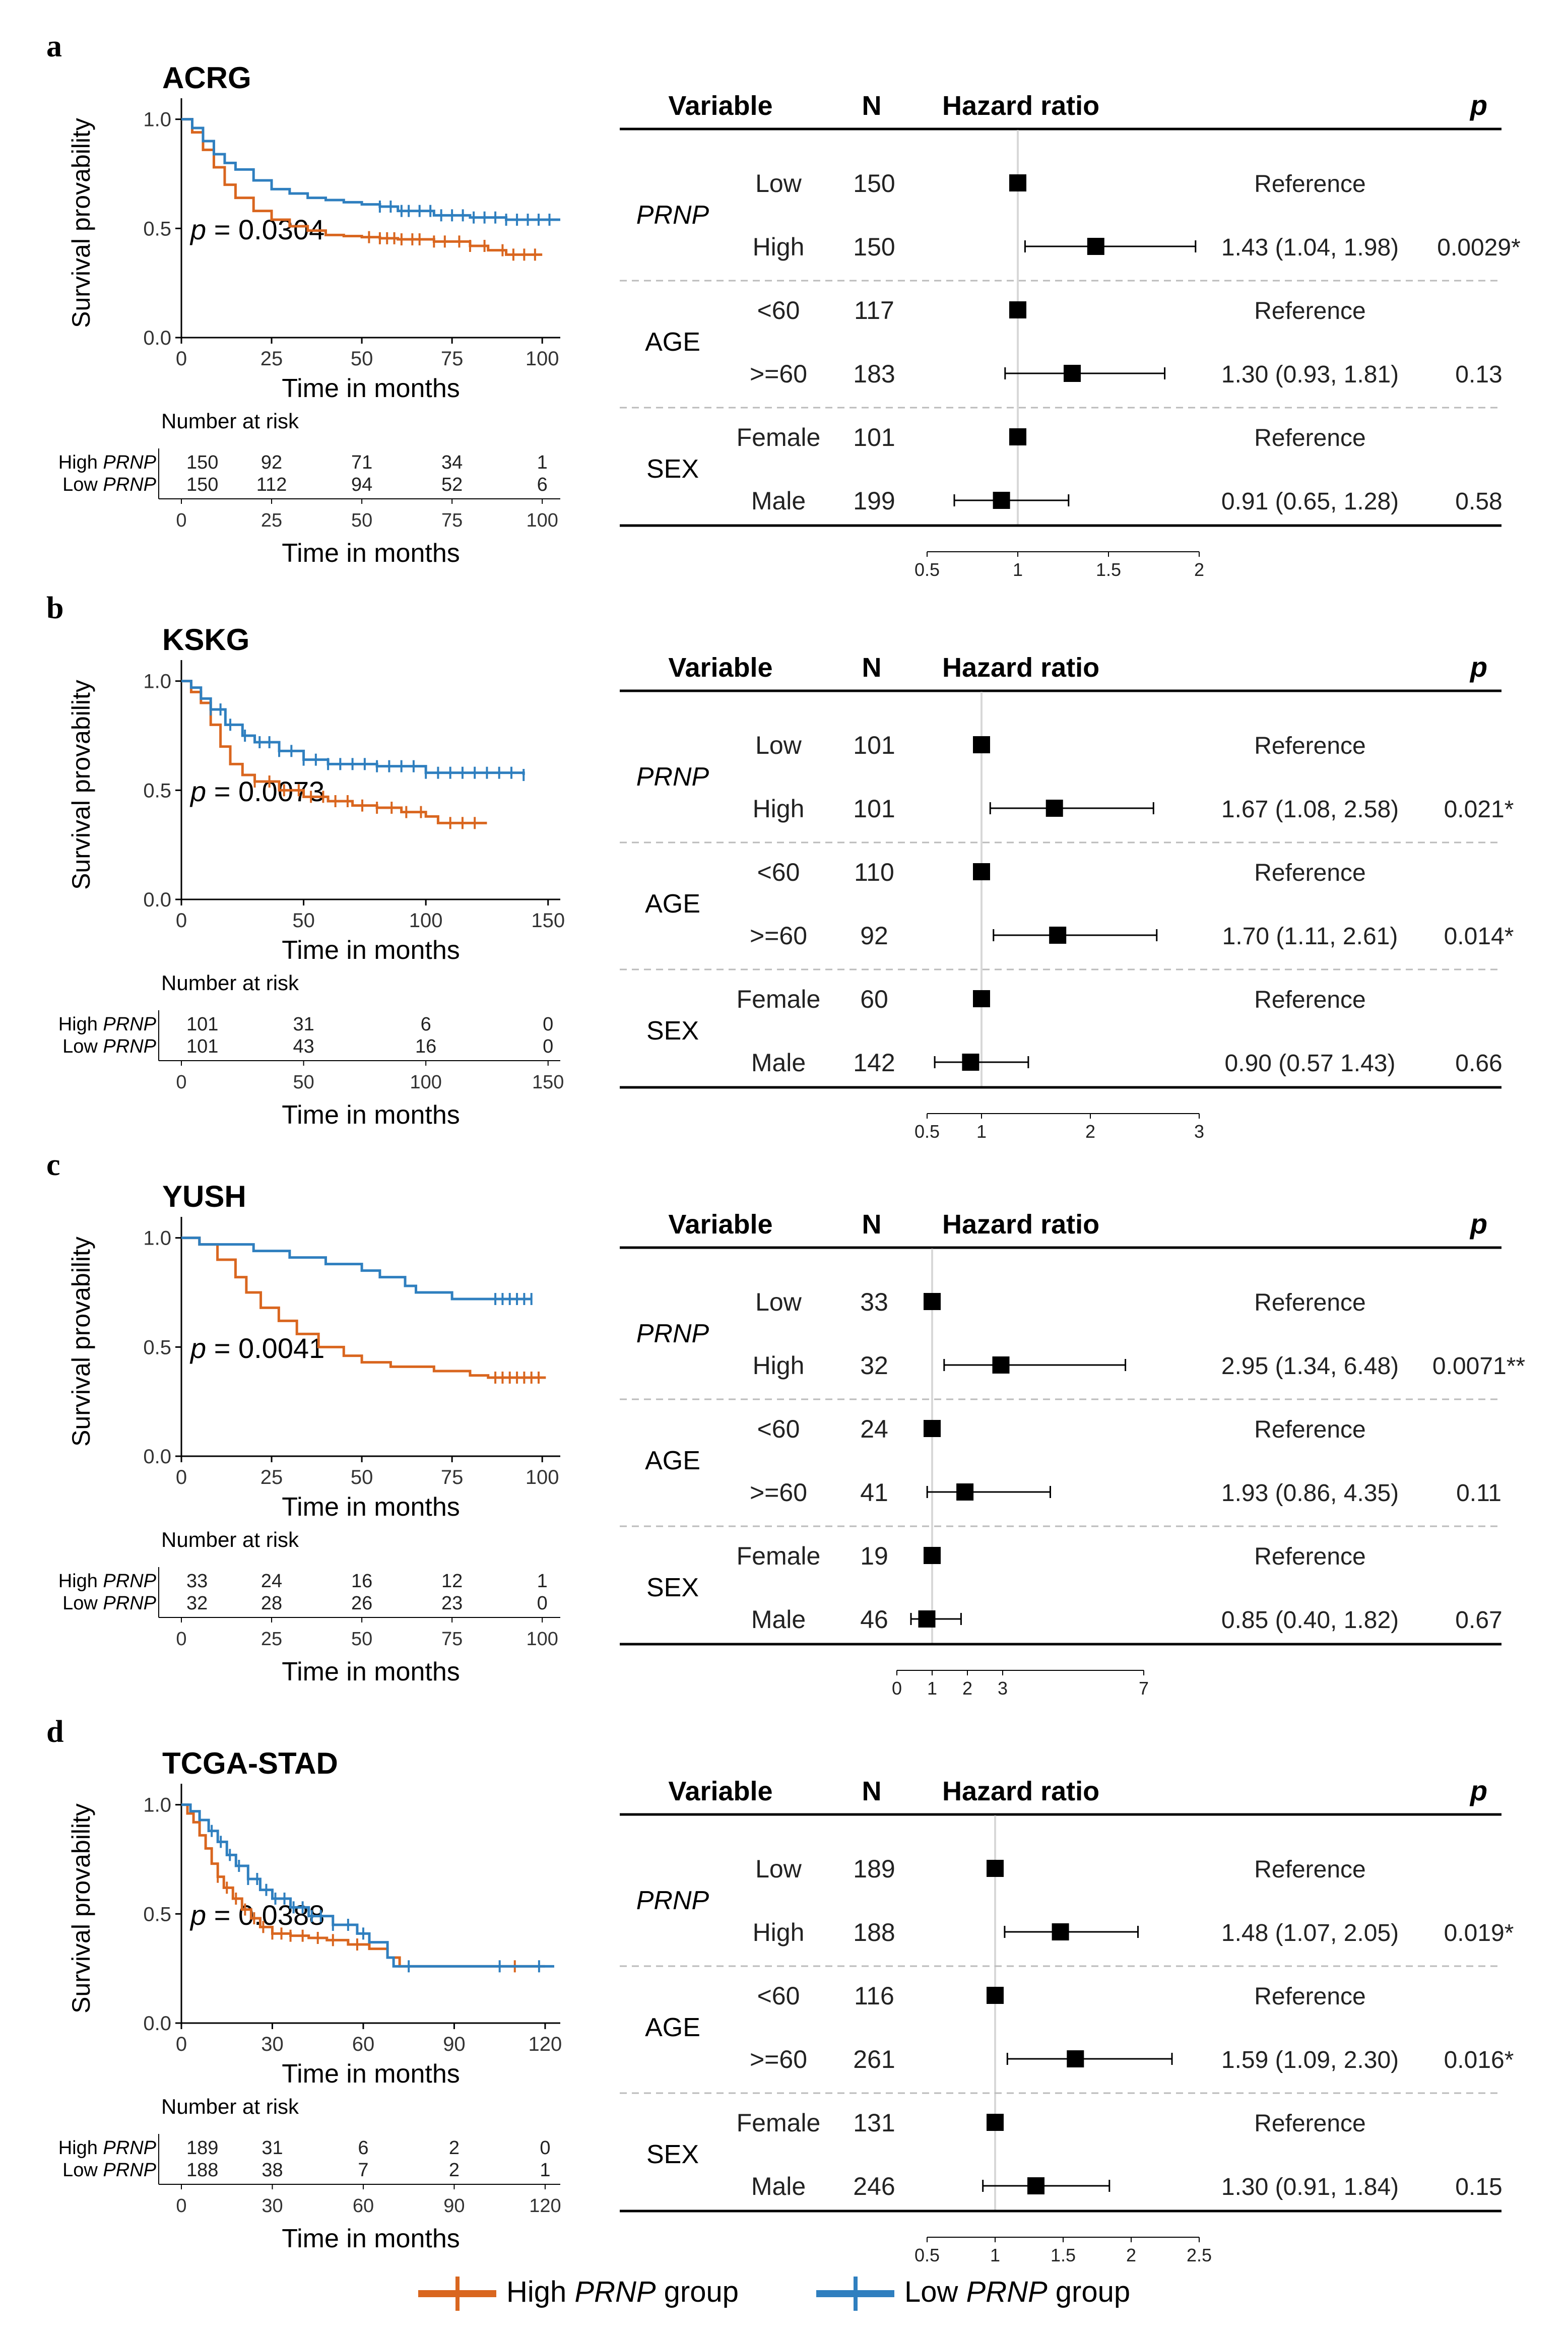 The image size is (1568, 2338). I want to click on risk-count: 101, so click(202, 1024).